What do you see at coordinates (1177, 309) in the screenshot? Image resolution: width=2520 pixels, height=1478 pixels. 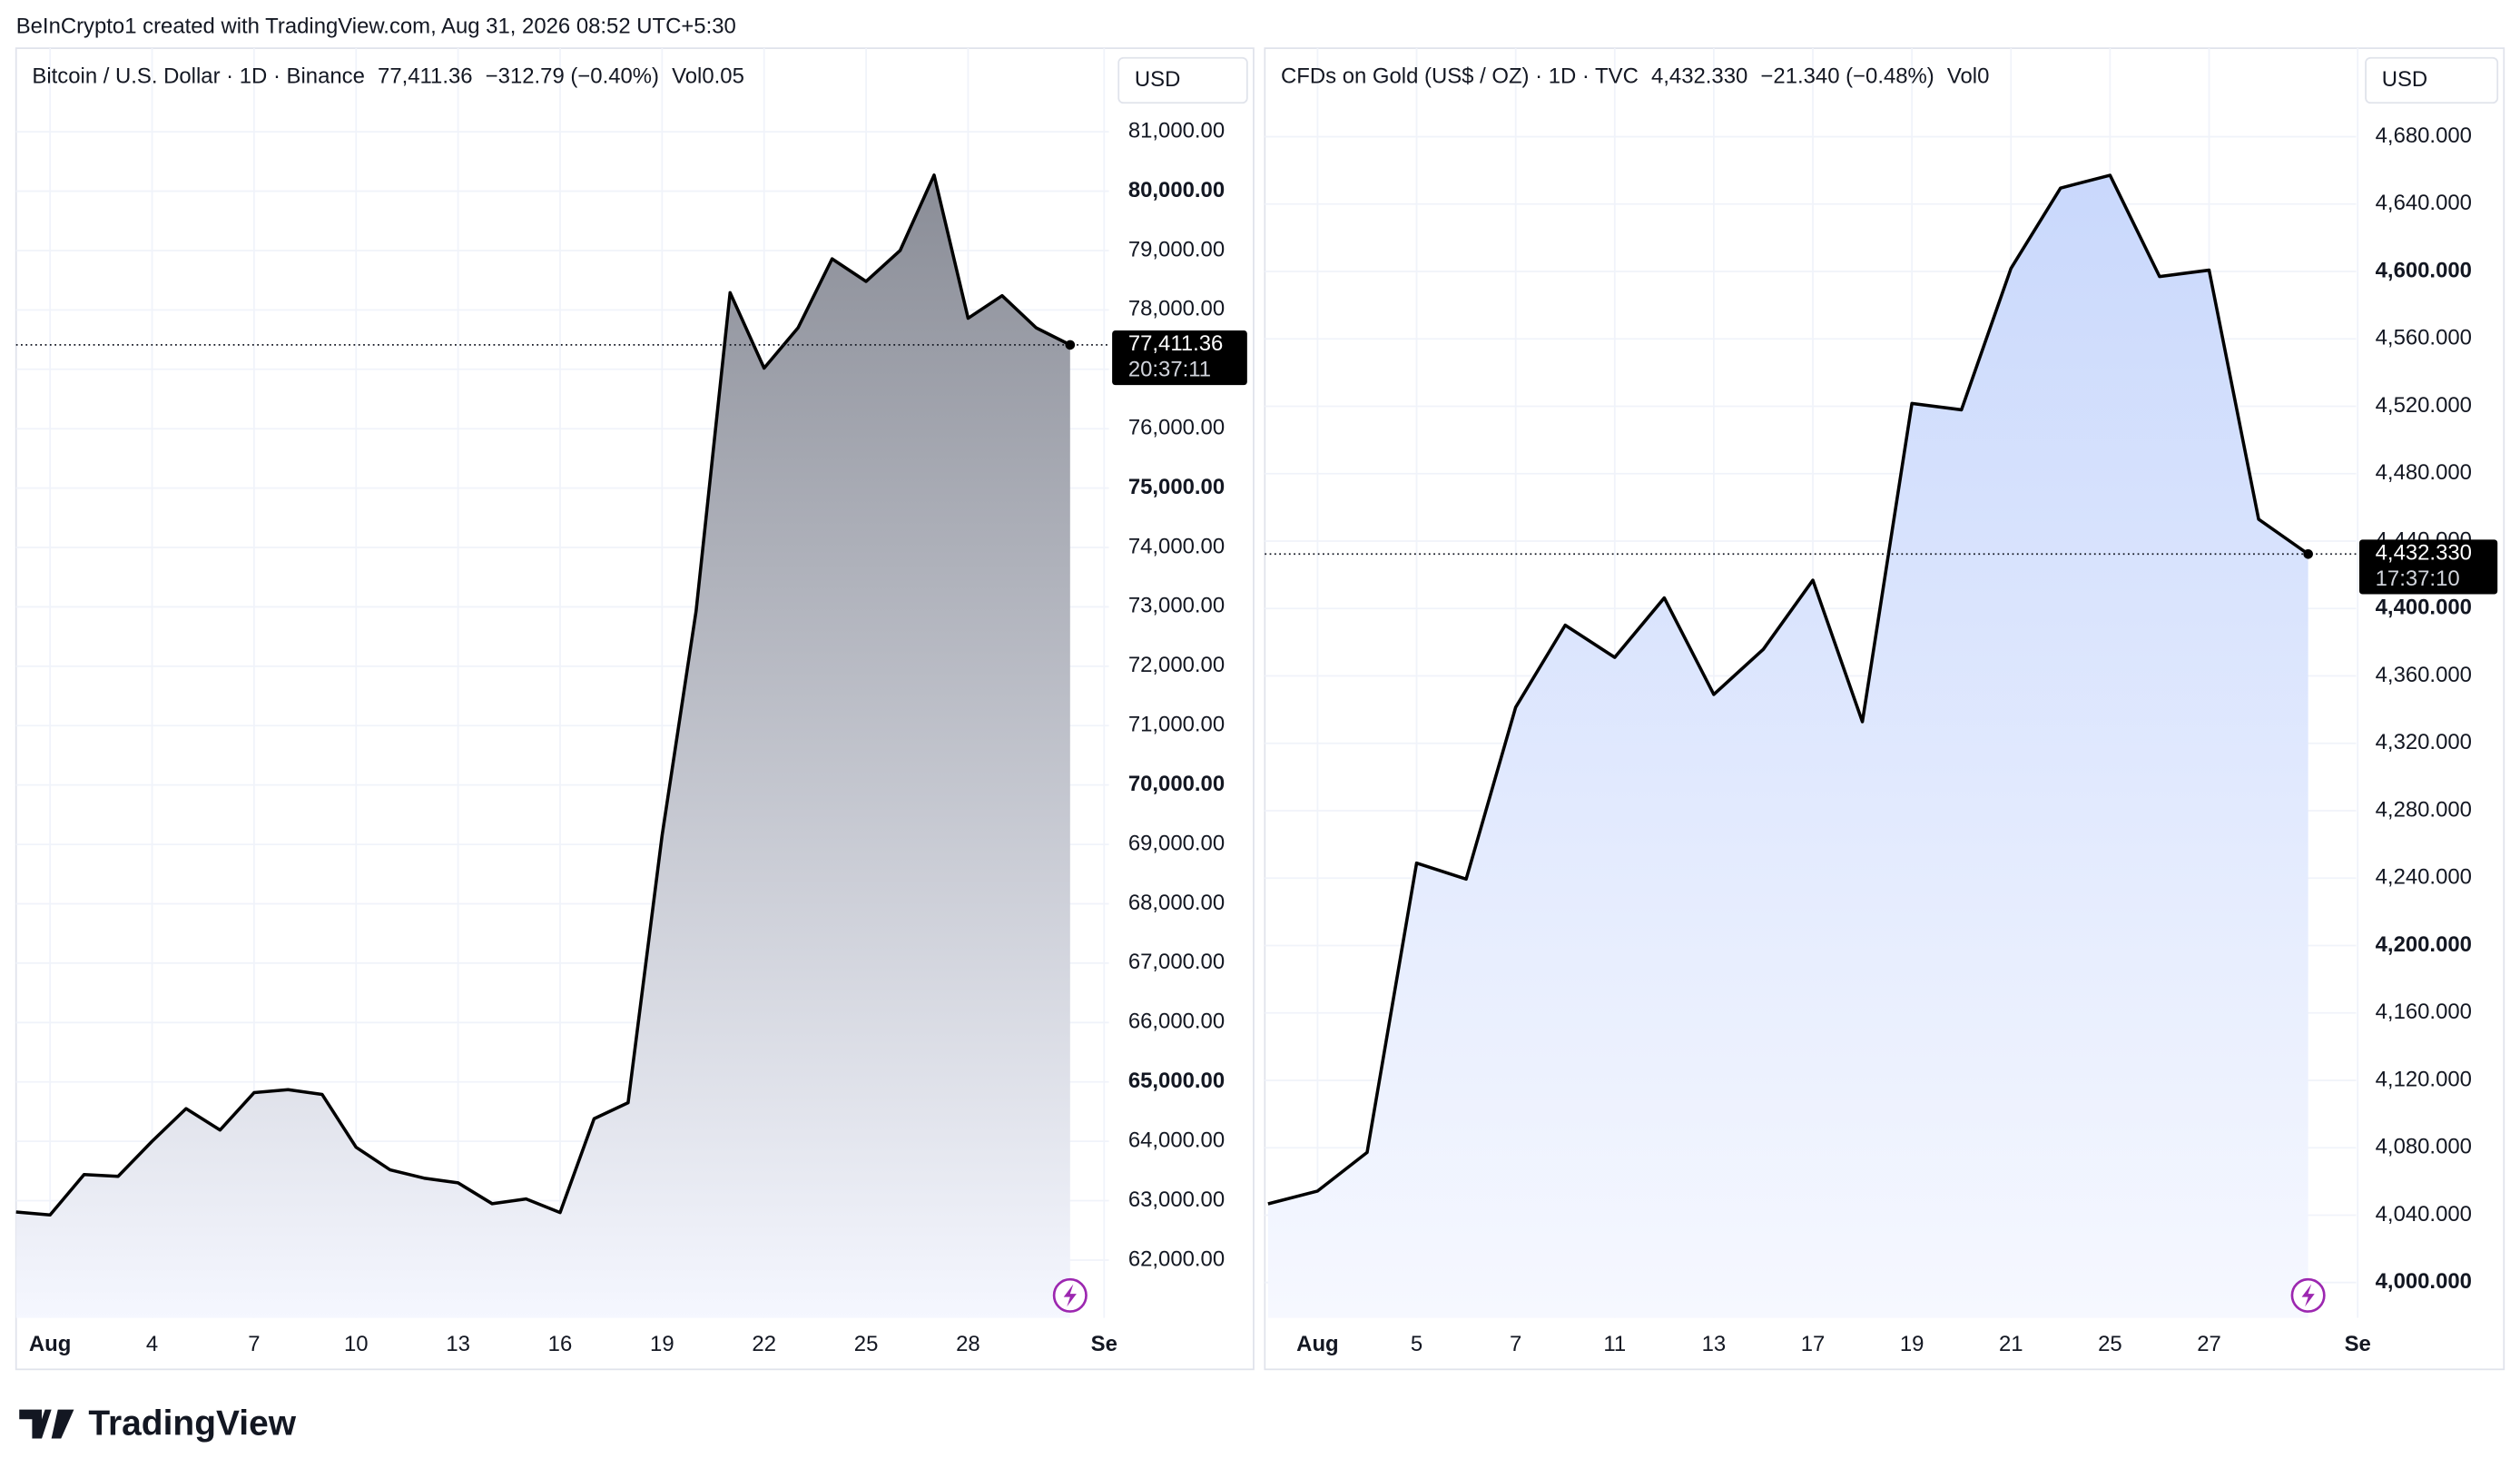 I see `y-tick-label: 78,000.00` at bounding box center [1177, 309].